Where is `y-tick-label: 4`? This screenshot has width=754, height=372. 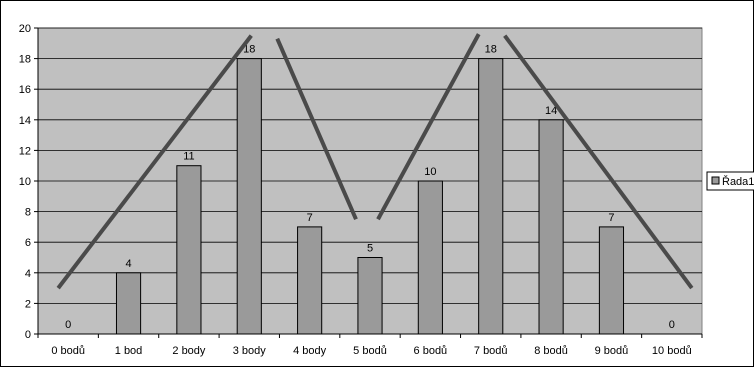
y-tick-label: 4 is located at coordinates (28, 274).